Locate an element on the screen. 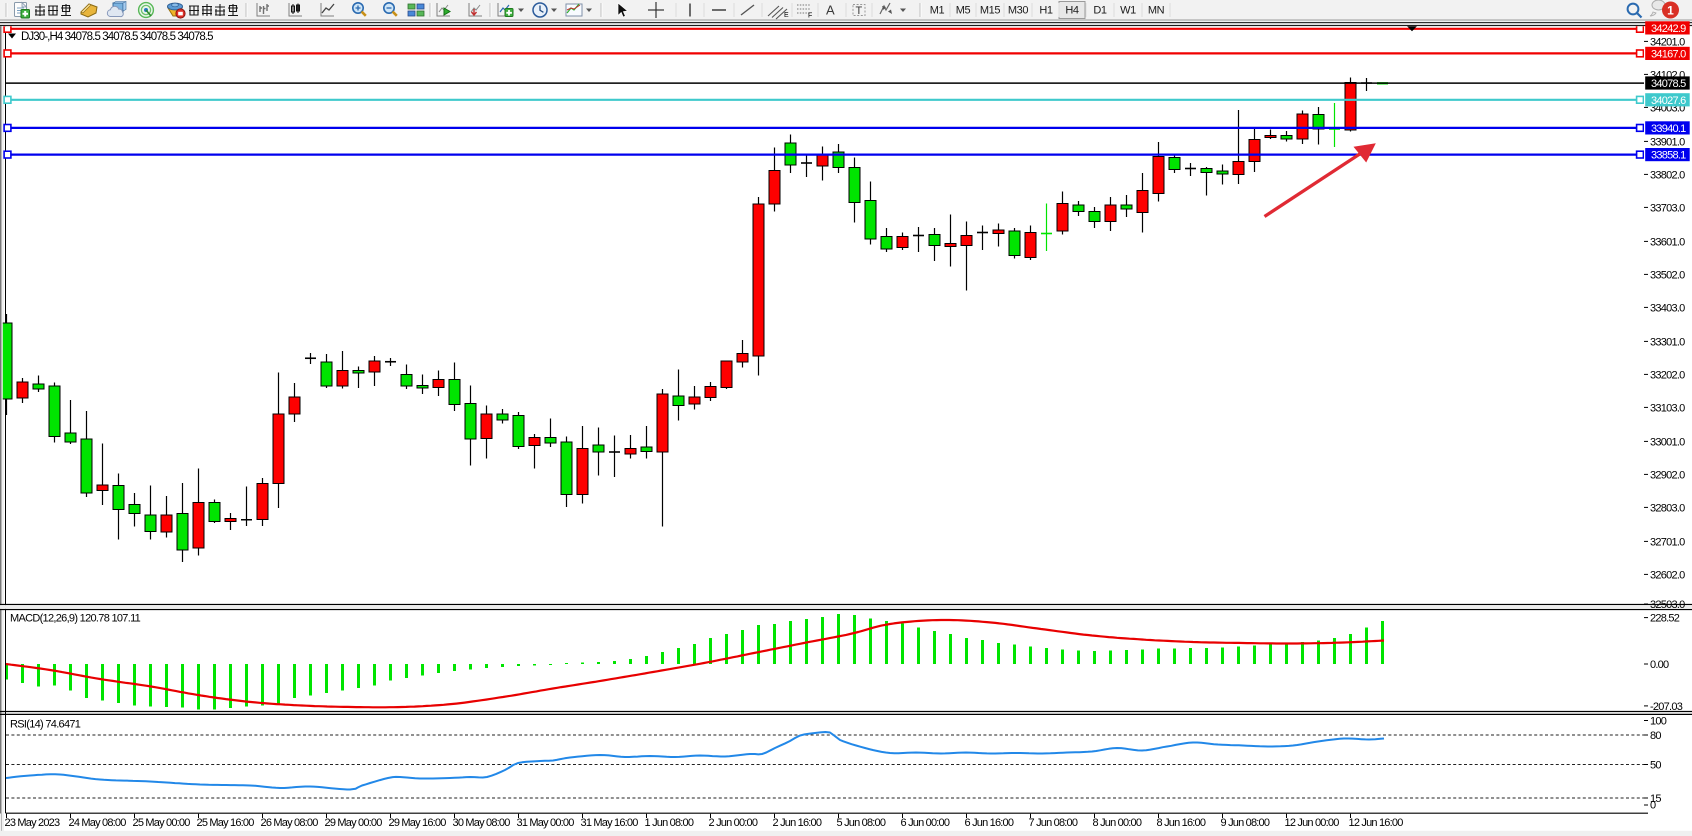 This screenshot has width=1692, height=836. svg-text: 33301.0 is located at coordinates (1667, 342).